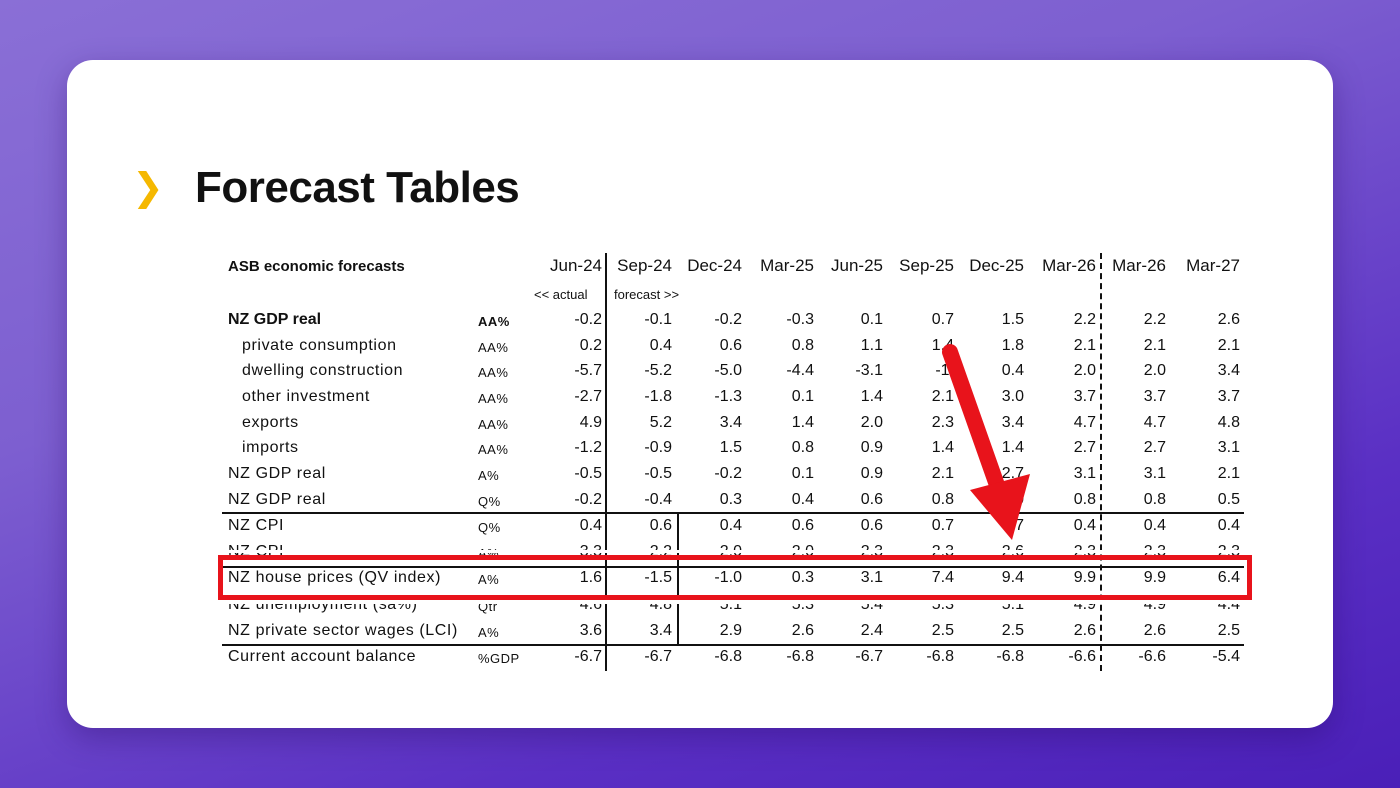 The width and height of the screenshot is (1400, 788). Describe the element at coordinates (499, 658) in the screenshot. I see `row-unit: %GDP` at that location.